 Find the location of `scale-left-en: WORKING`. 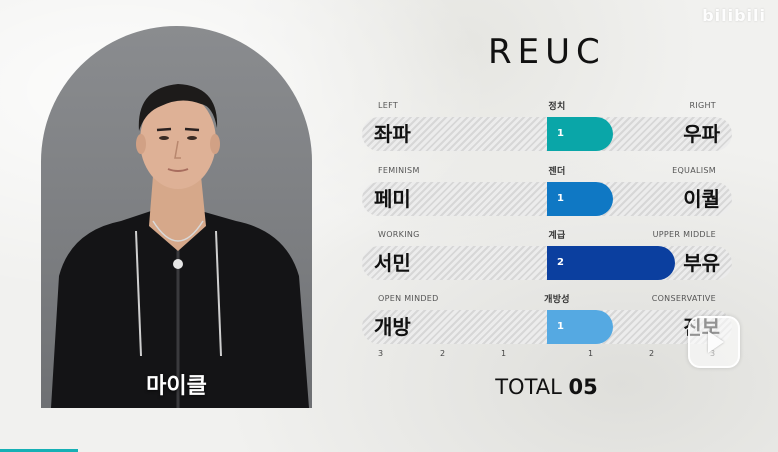

scale-left-en: WORKING is located at coordinates (399, 234).